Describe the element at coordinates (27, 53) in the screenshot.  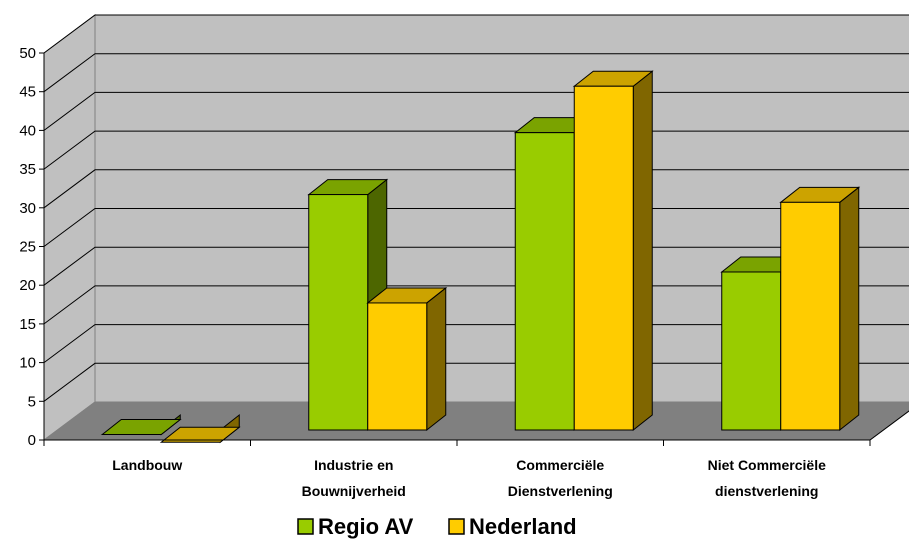
I see `y-tick-label: 50` at that location.